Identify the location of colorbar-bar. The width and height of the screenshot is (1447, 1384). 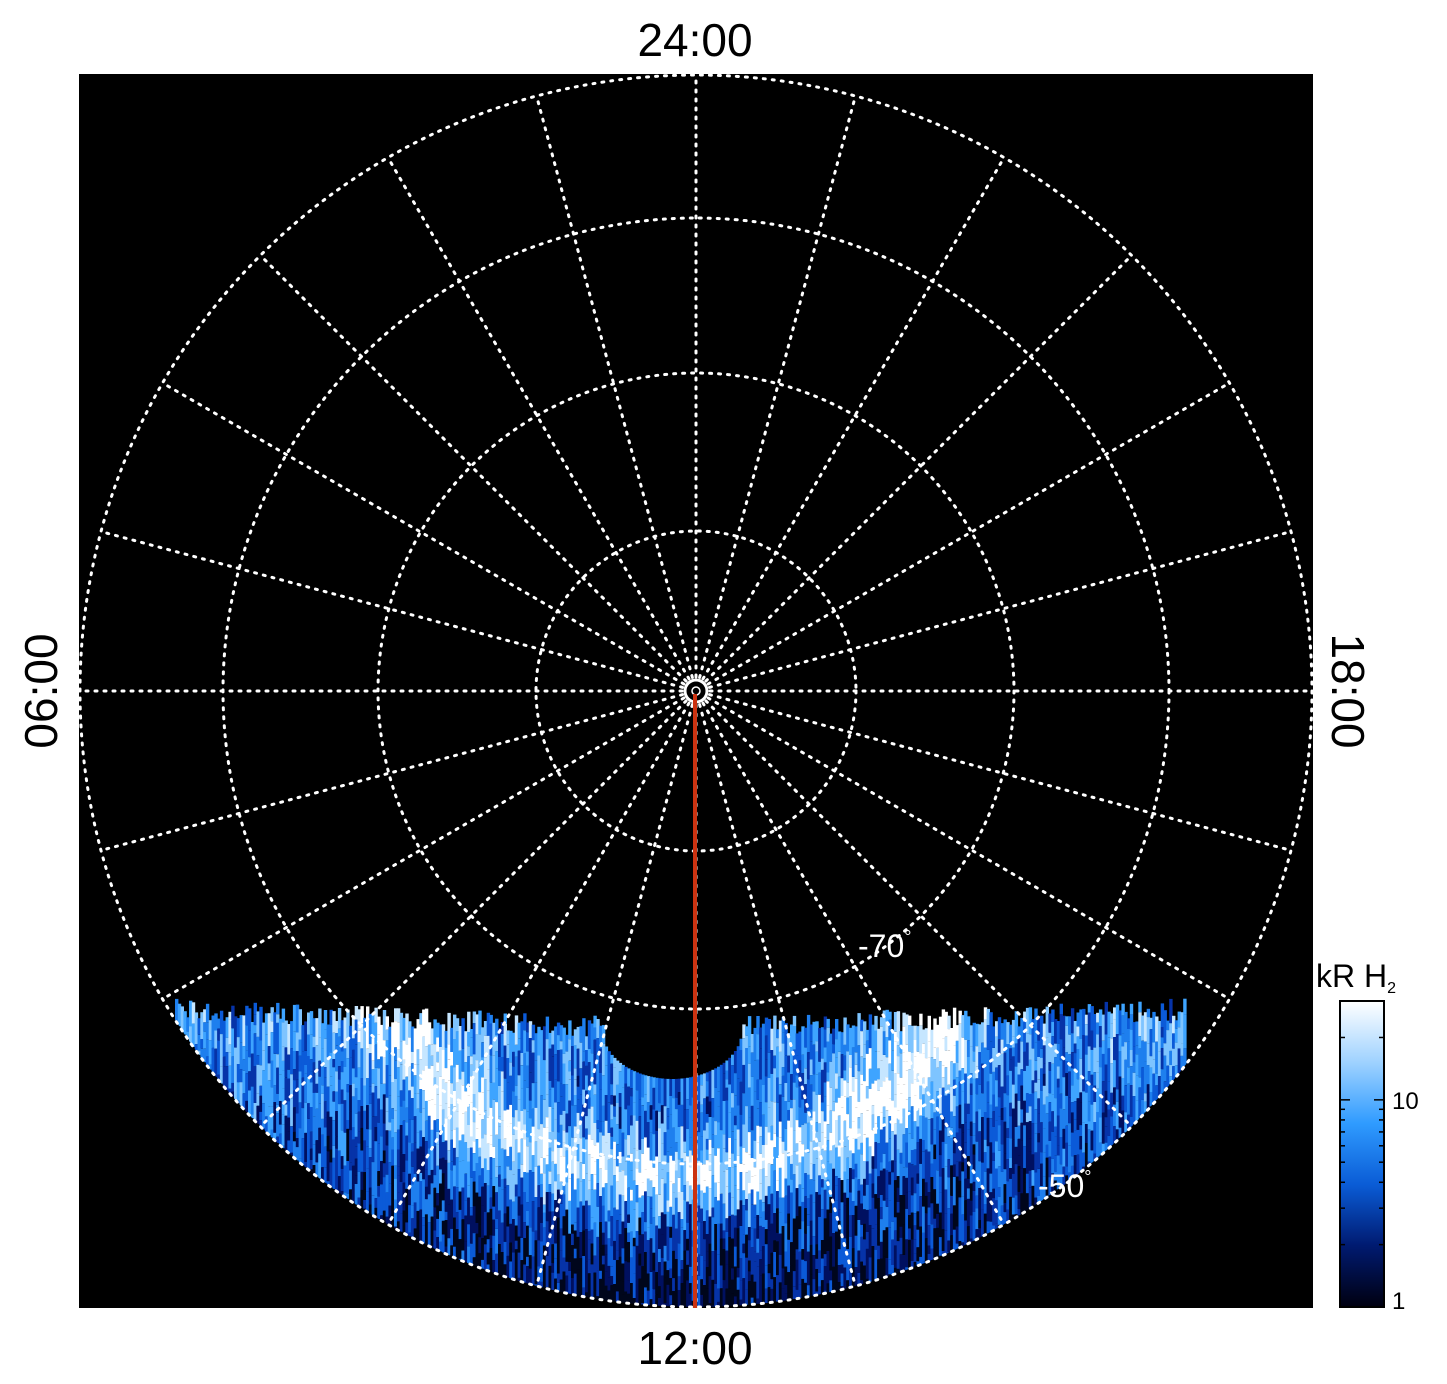
(1362, 1154).